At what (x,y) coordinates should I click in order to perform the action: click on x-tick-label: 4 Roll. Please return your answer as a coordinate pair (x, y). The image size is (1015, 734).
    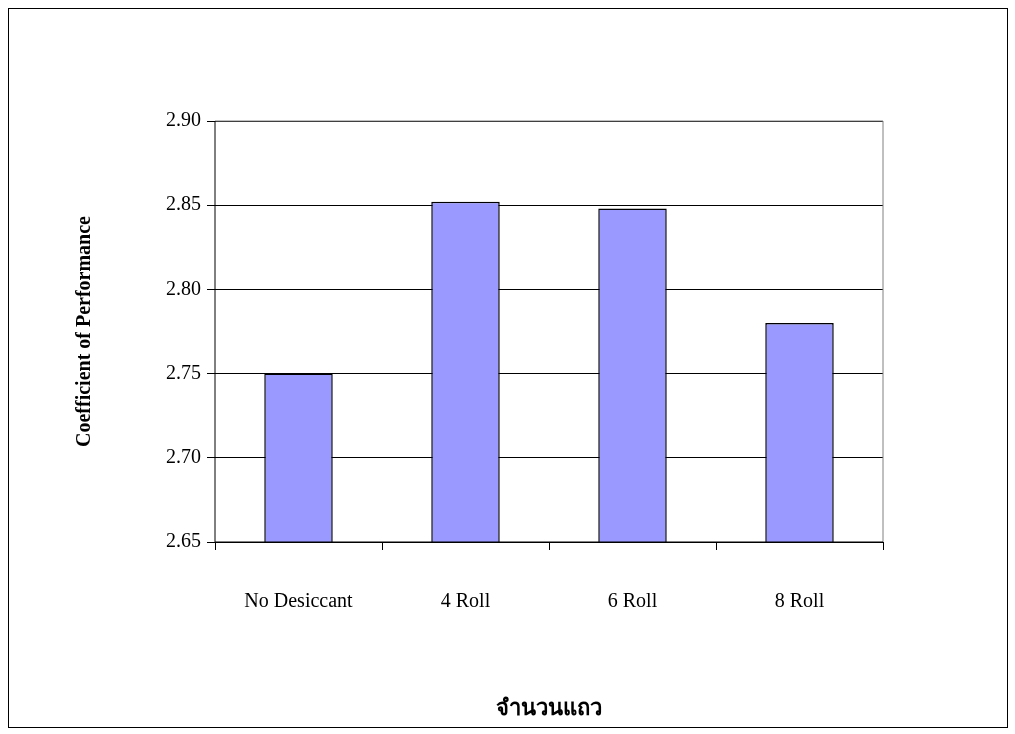
    Looking at the image, I should click on (465, 600).